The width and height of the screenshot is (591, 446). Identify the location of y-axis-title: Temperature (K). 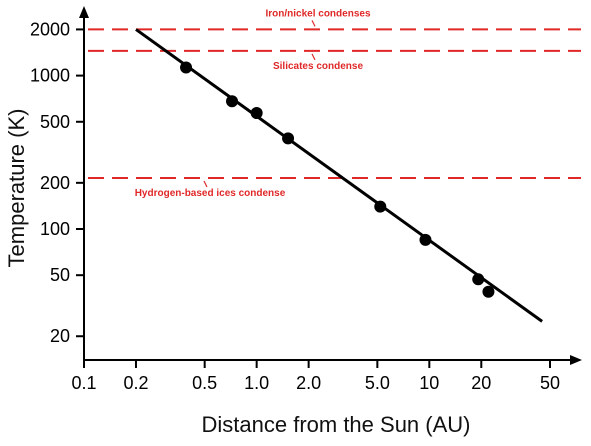
(16, 188).